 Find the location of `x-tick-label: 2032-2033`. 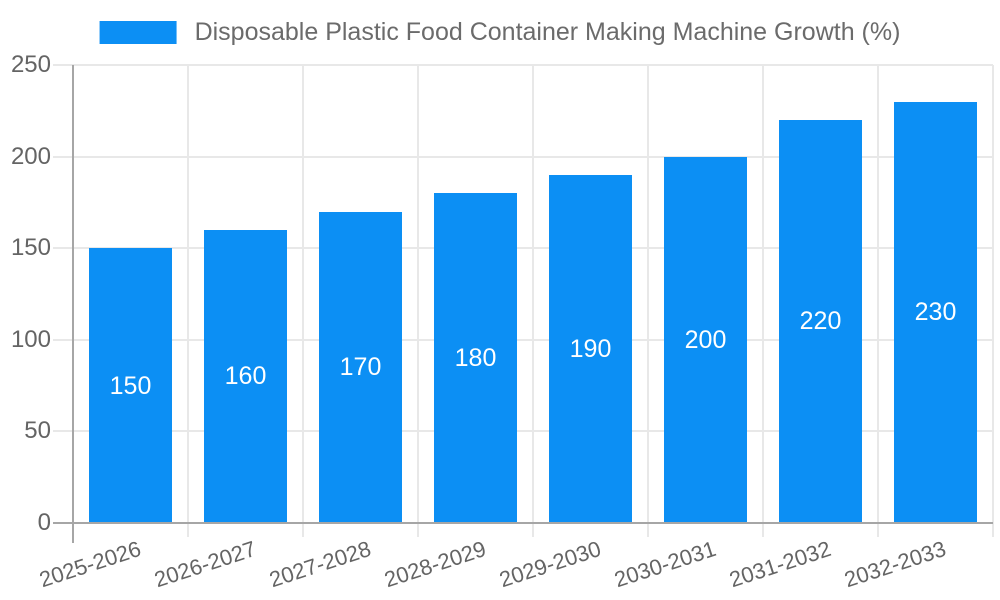

x-tick-label: 2032-2033 is located at coordinates (895, 564).